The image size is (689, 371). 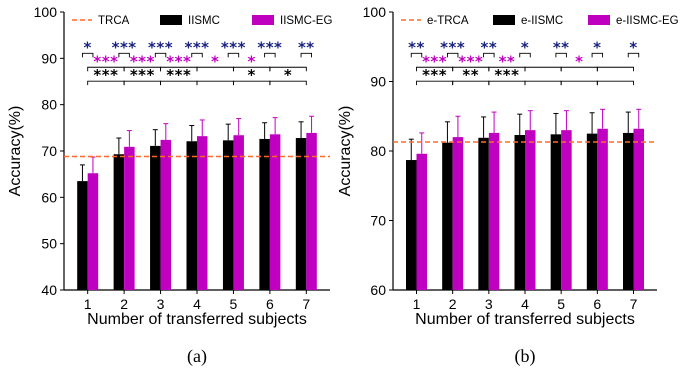 I want to click on y-axis-label: Accuracy(%), so click(x=15, y=151).